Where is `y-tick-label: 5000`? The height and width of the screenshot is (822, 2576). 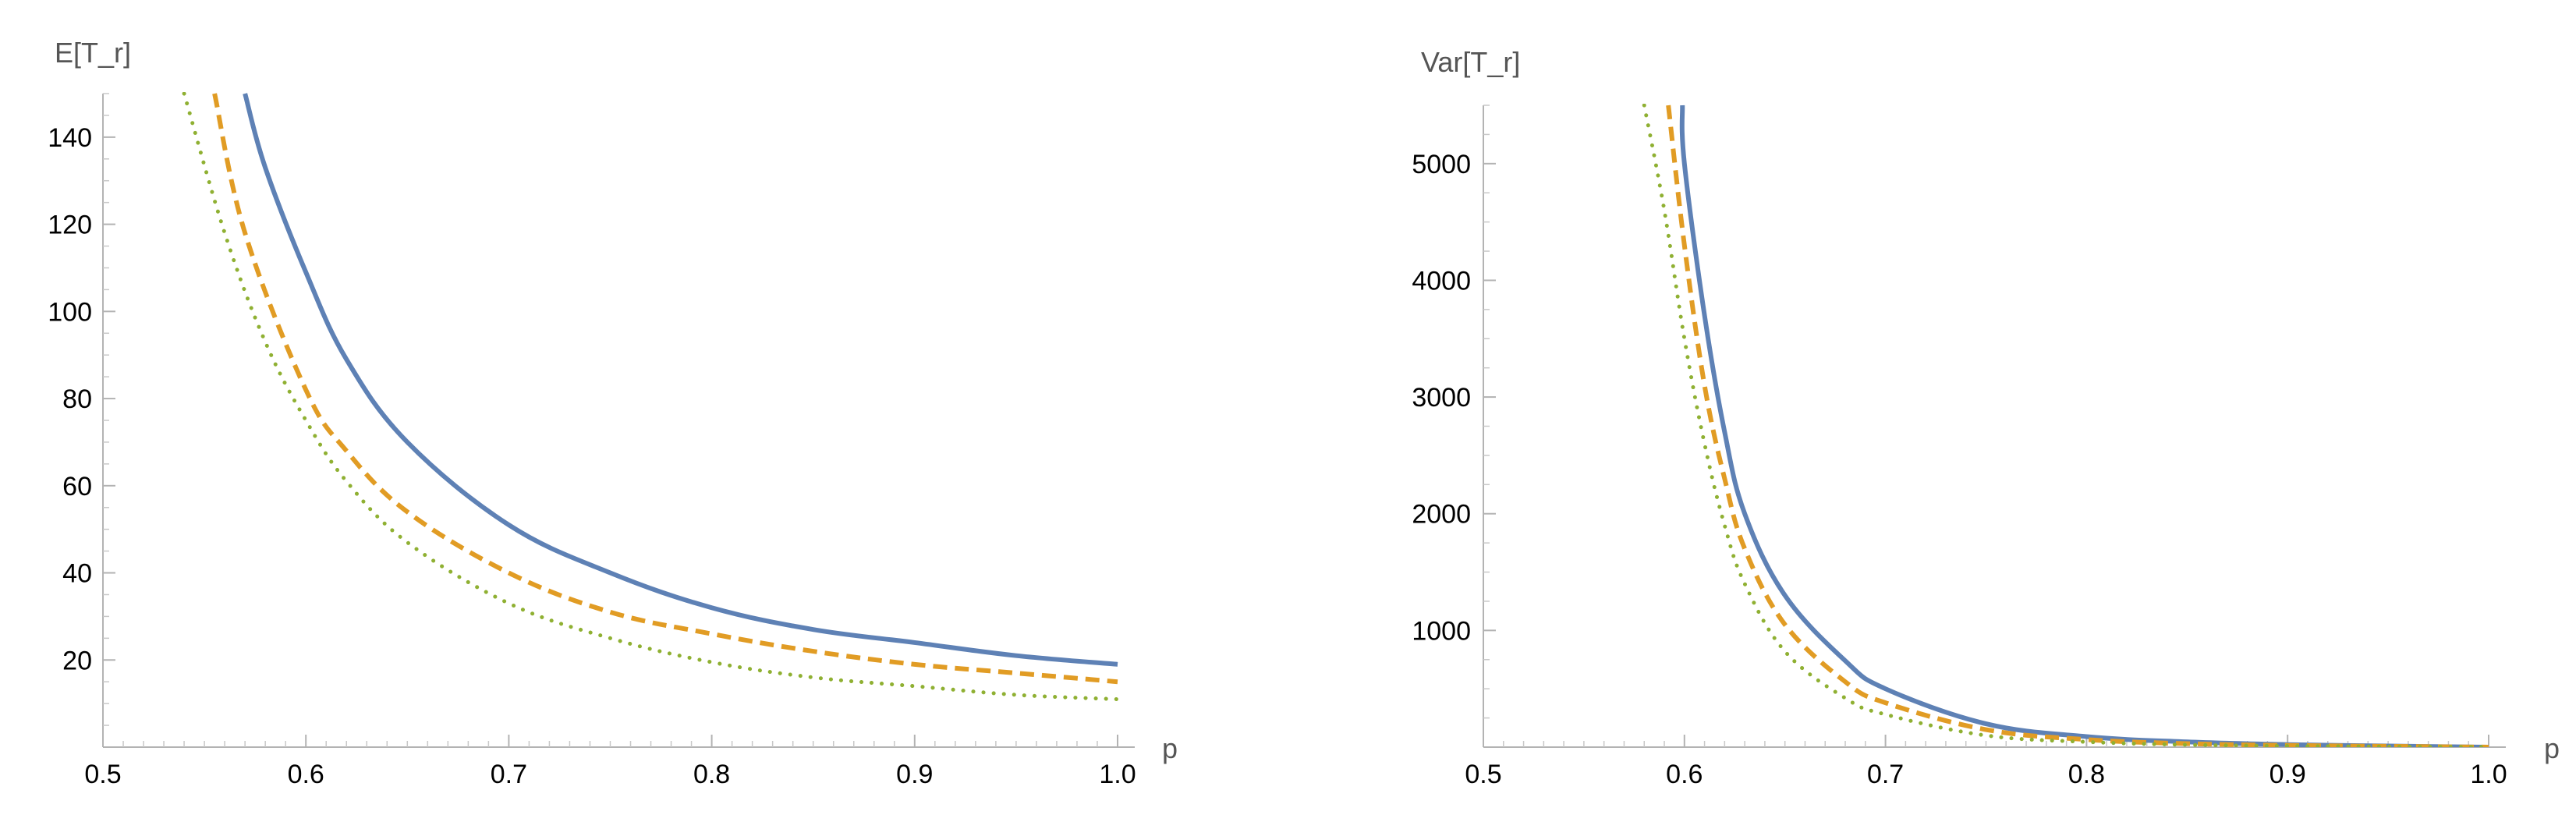 y-tick-label: 5000 is located at coordinates (1442, 165).